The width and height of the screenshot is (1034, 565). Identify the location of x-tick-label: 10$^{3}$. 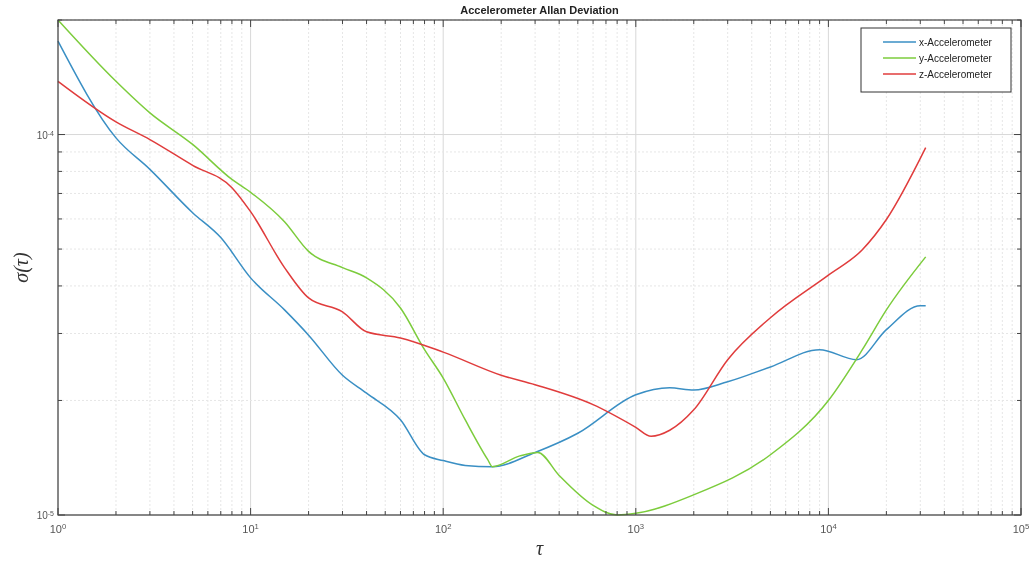
(636, 528).